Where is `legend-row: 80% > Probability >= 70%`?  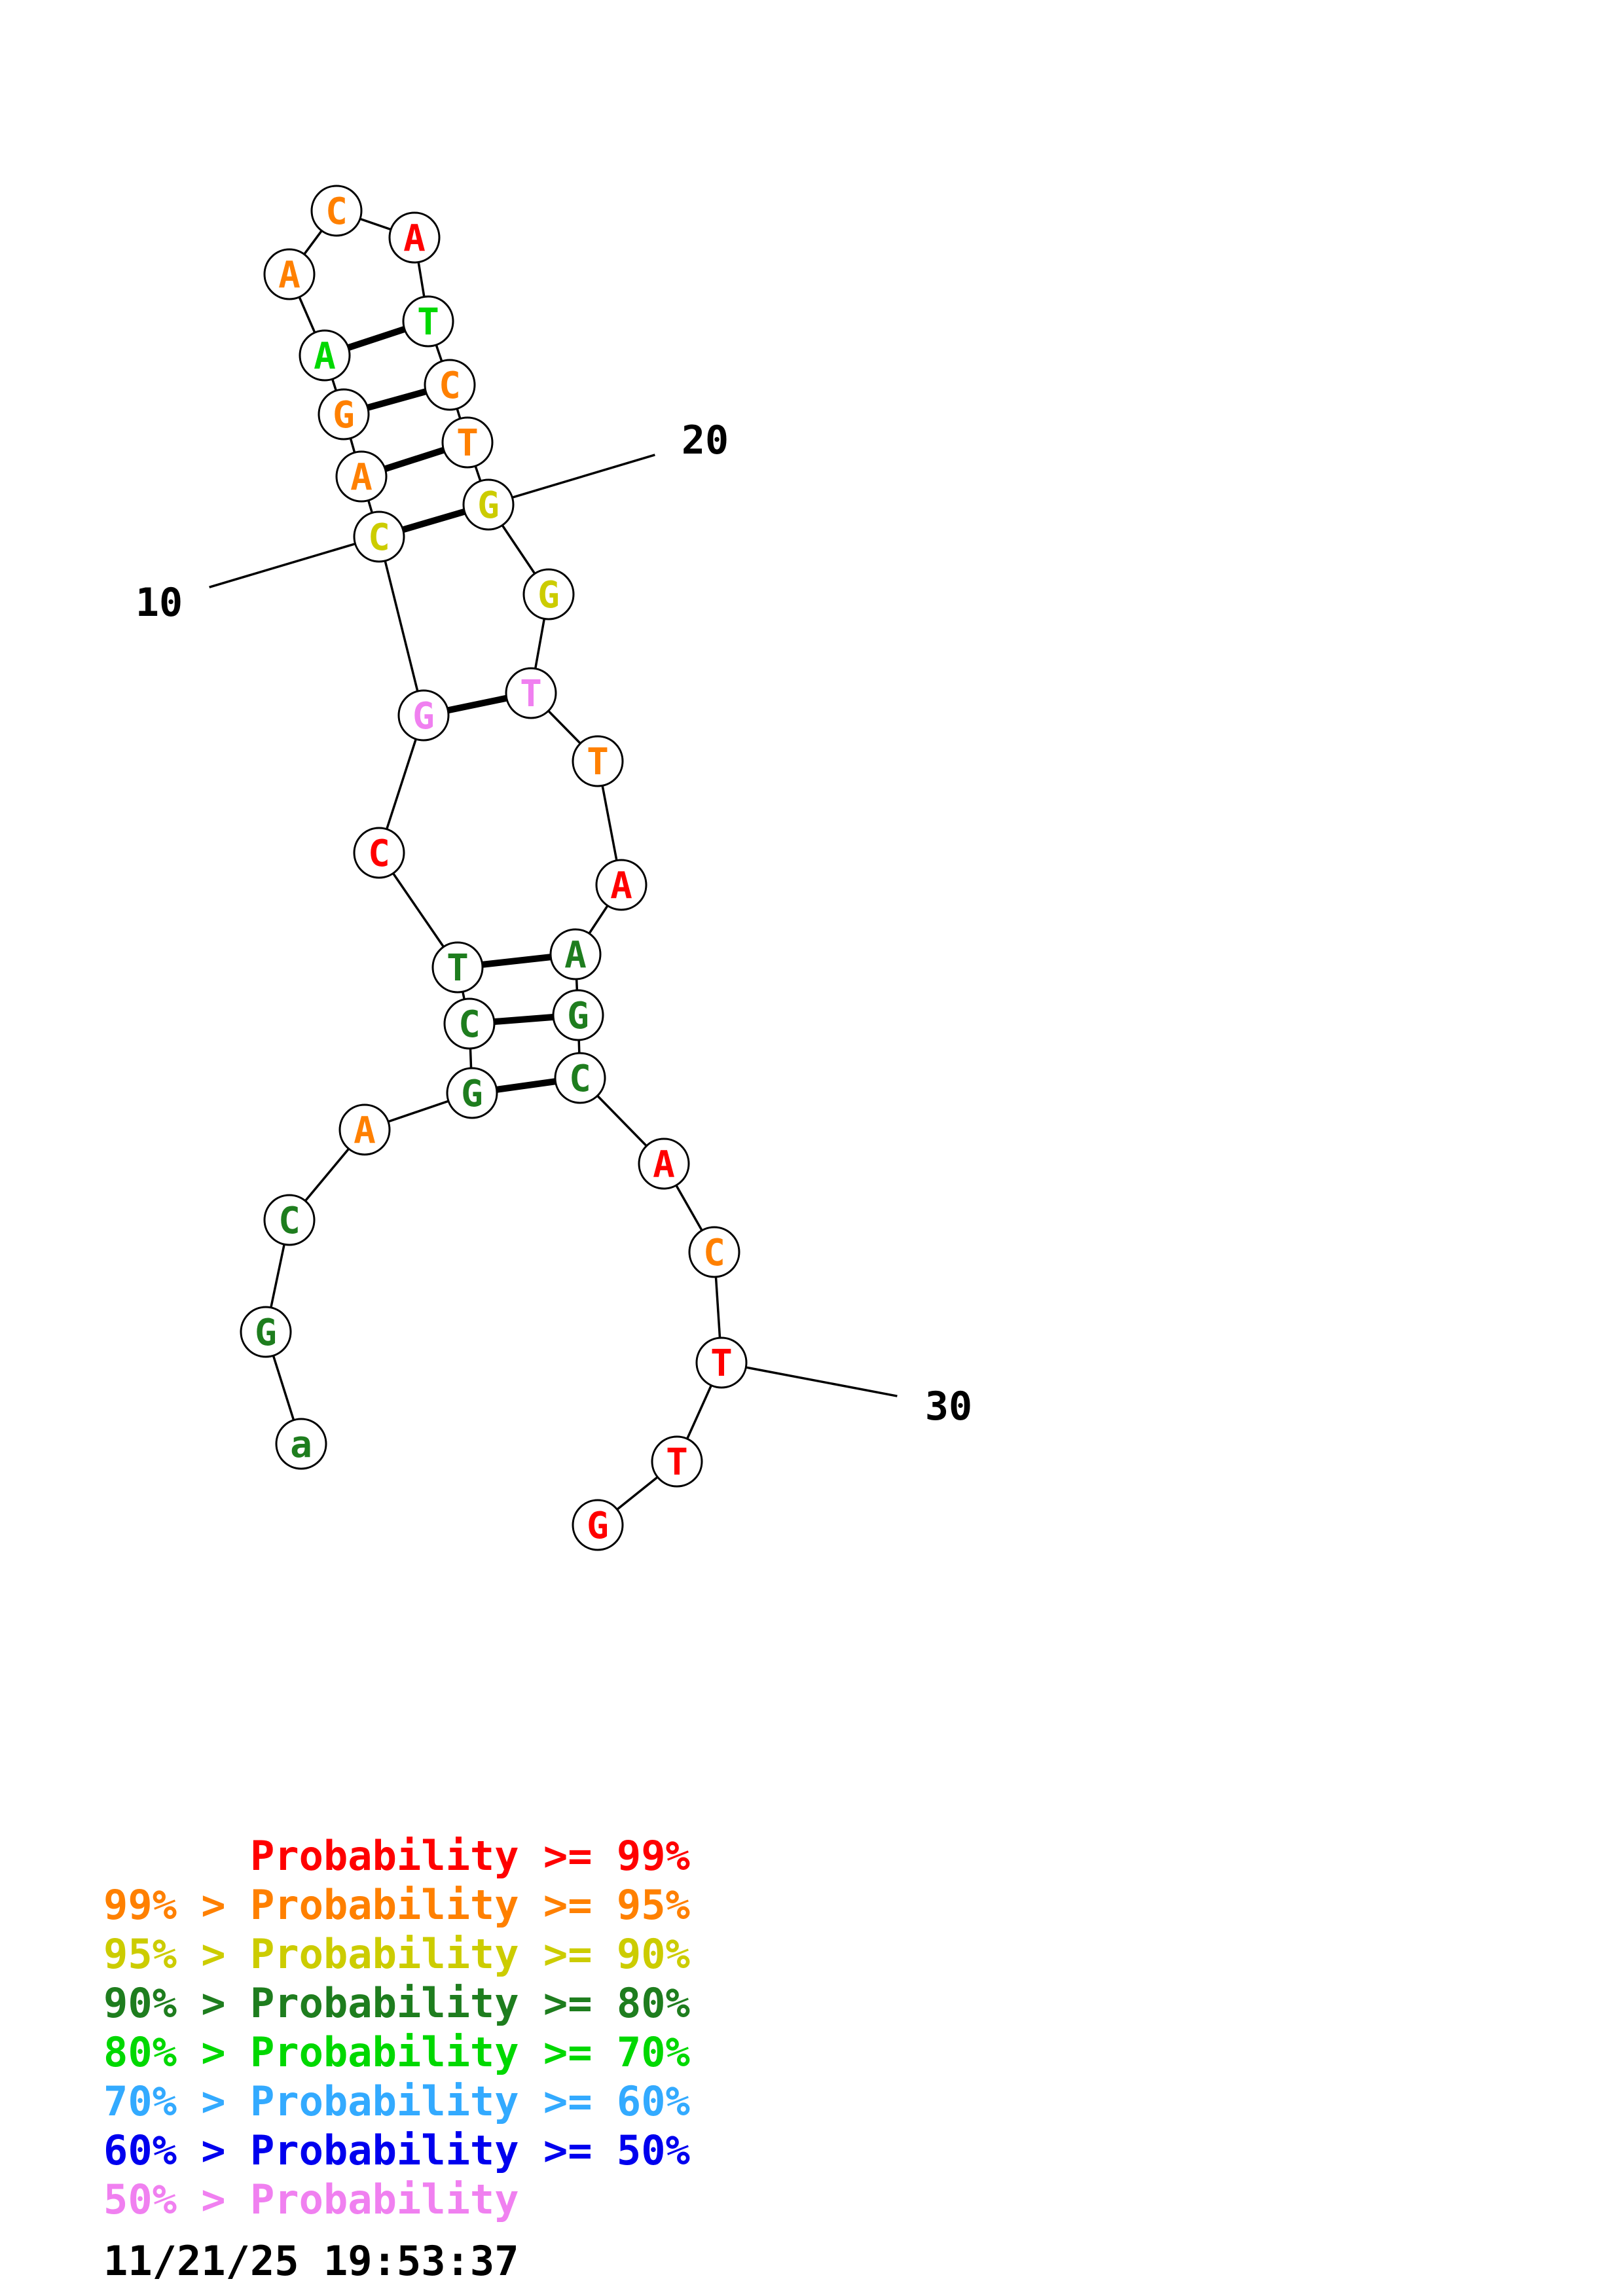 legend-row: 80% > Probability >= 70% is located at coordinates (396, 2052).